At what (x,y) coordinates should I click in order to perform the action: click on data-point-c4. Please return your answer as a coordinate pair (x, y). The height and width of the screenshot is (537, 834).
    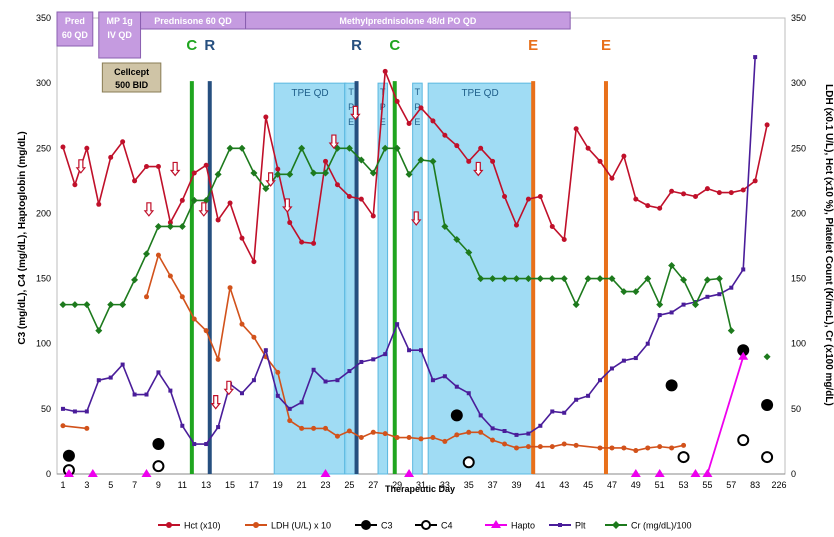
    Looking at the image, I should click on (743, 440).